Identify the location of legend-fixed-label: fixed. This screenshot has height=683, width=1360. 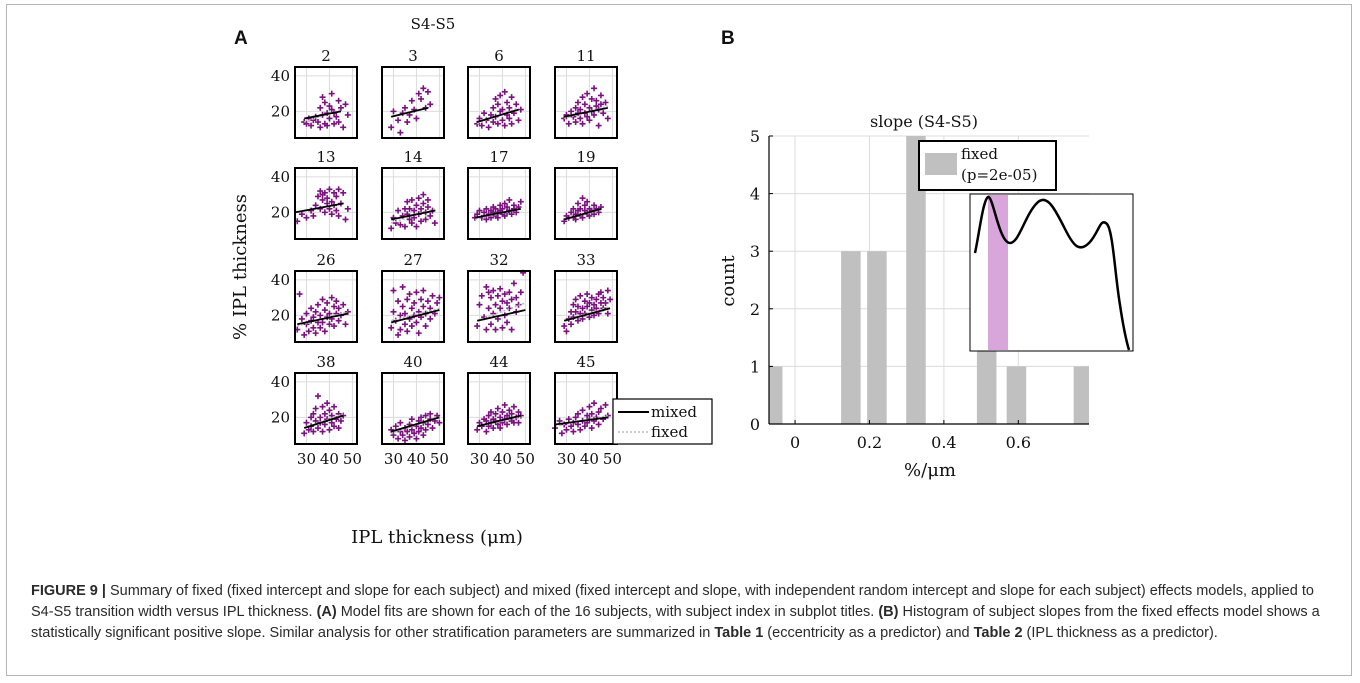
(669, 432).